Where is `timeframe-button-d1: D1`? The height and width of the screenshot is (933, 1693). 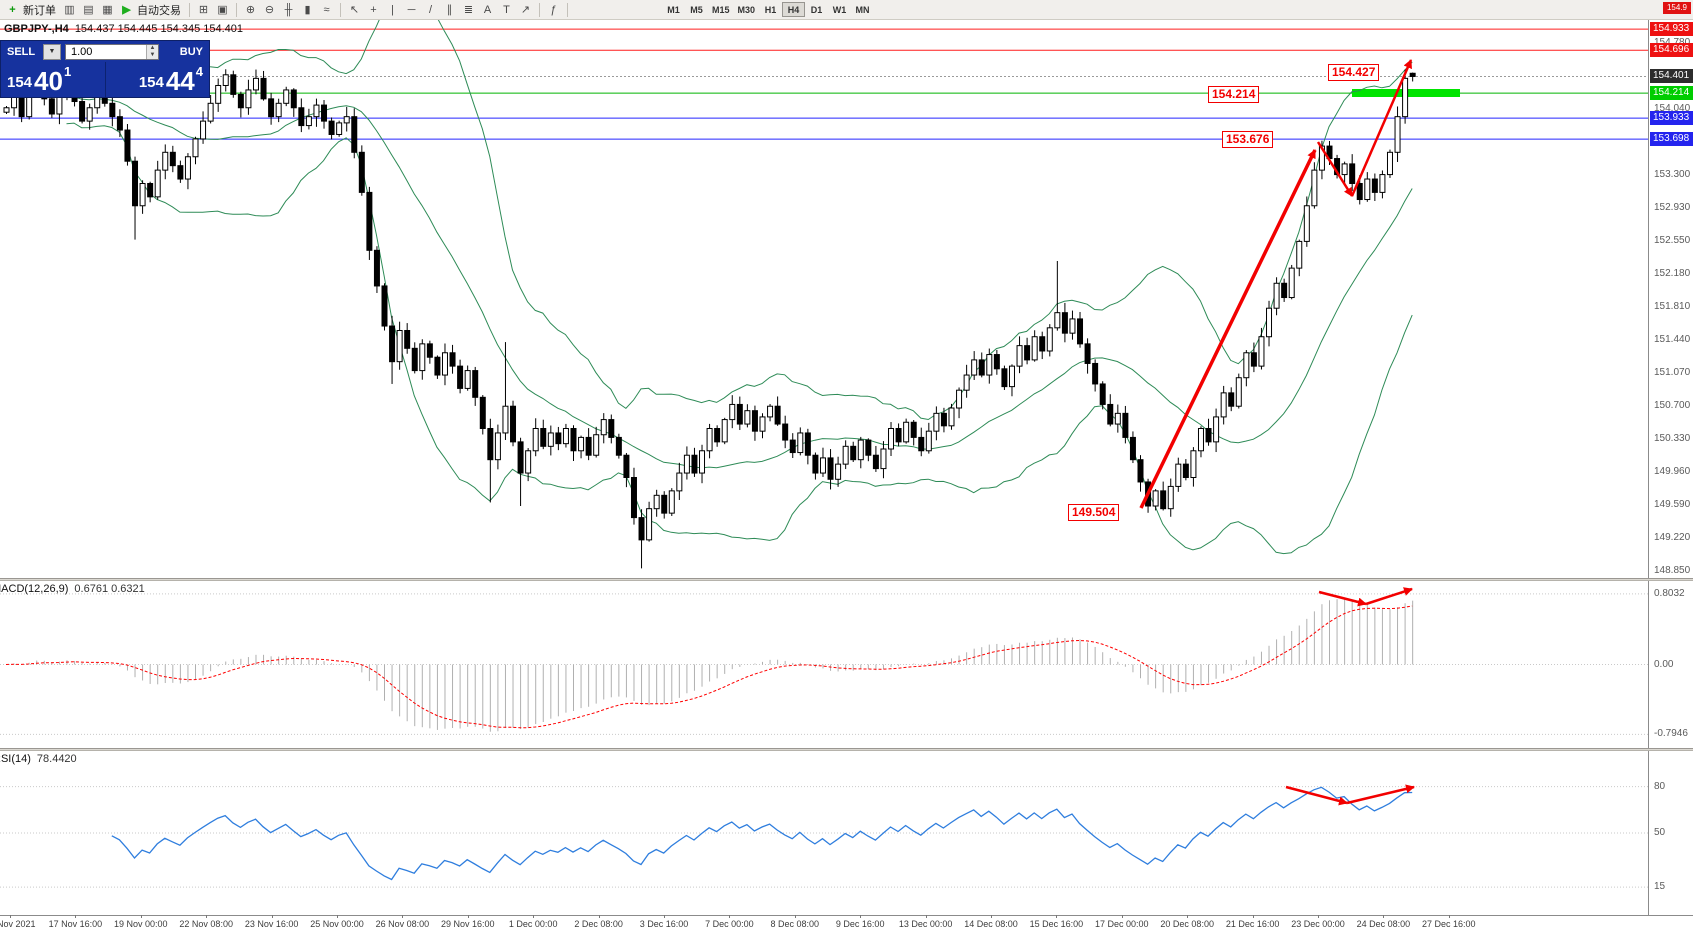 timeframe-button-d1: D1 is located at coordinates (816, 9).